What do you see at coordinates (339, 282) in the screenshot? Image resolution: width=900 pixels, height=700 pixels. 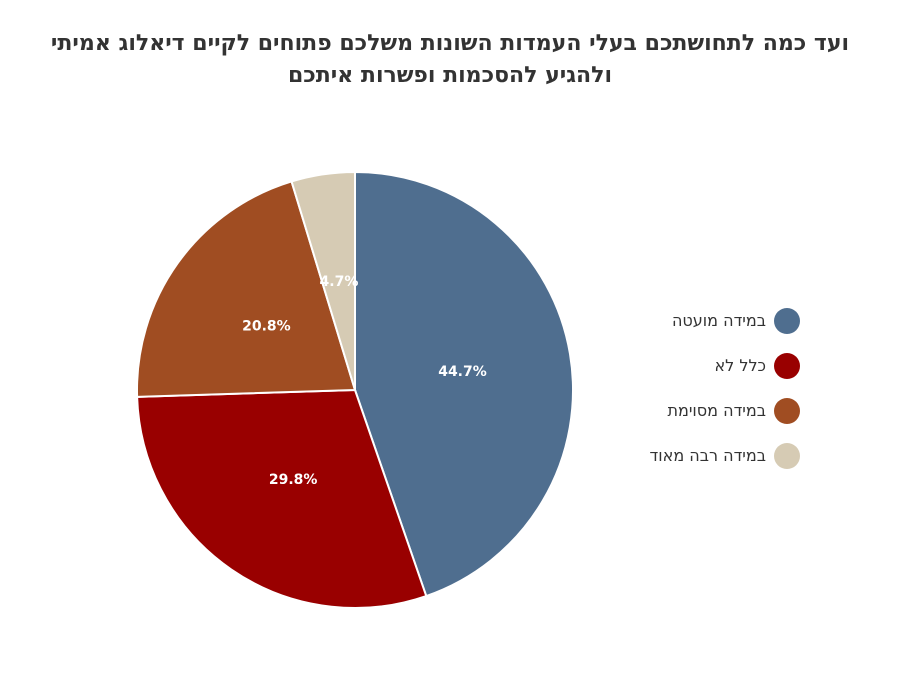 I see `slice-data-label: 4.7%` at bounding box center [339, 282].